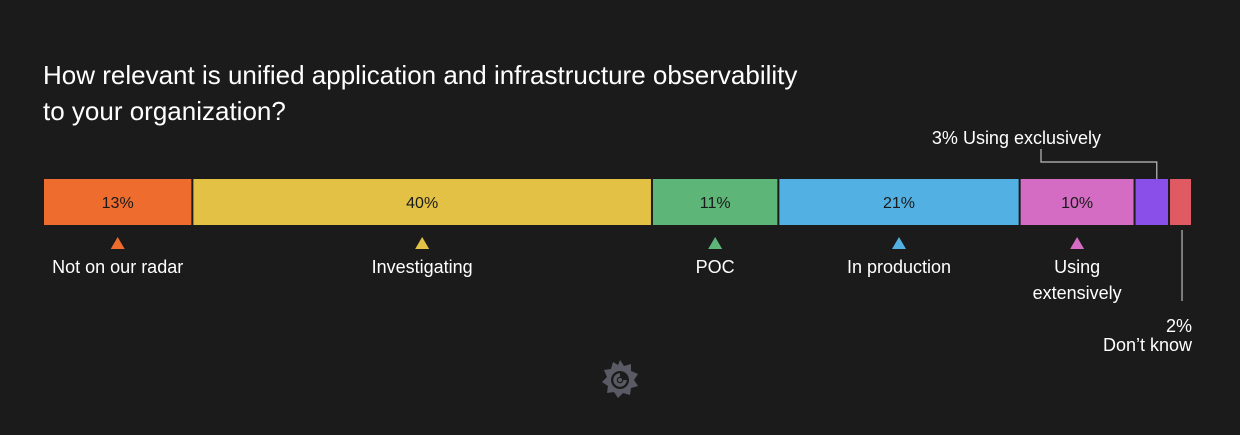 This screenshot has width=1240, height=435. I want to click on callout-label-using-exclusively: 3% Using exclusively, so click(1016, 138).